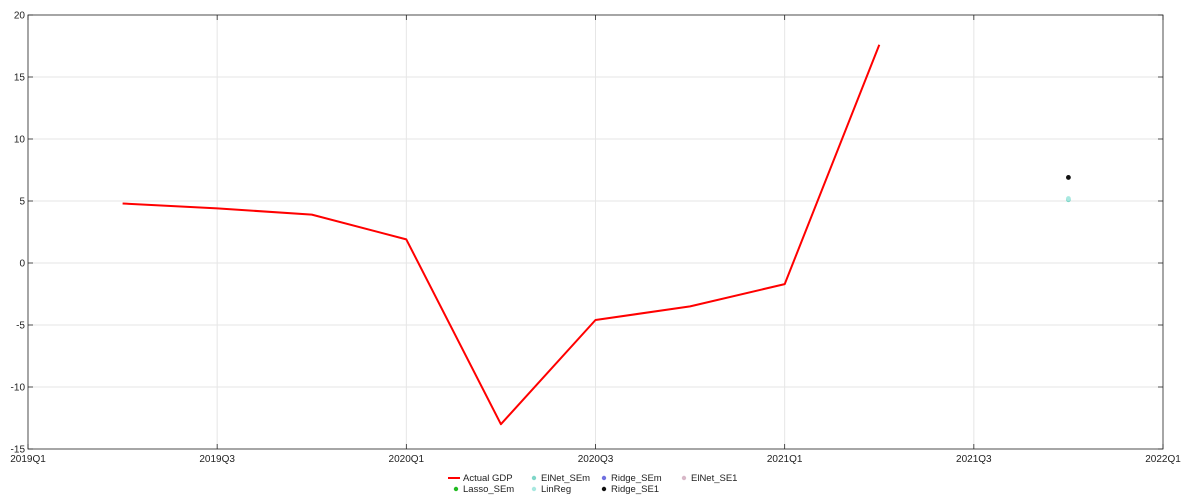 This screenshot has width=1183, height=500. Describe the element at coordinates (1068, 177) in the screenshot. I see `forecast-point-ridge-se1` at that location.